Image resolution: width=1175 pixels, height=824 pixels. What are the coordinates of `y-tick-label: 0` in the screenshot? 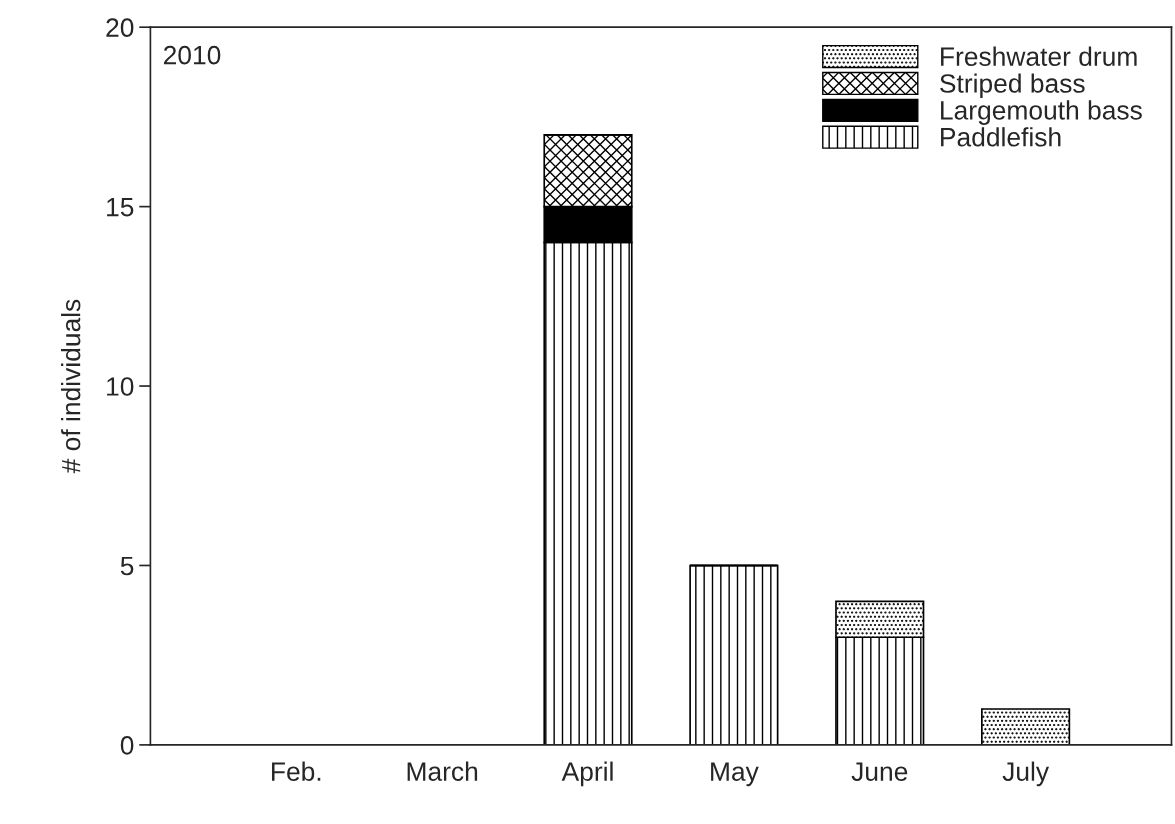 It's located at (127, 745).